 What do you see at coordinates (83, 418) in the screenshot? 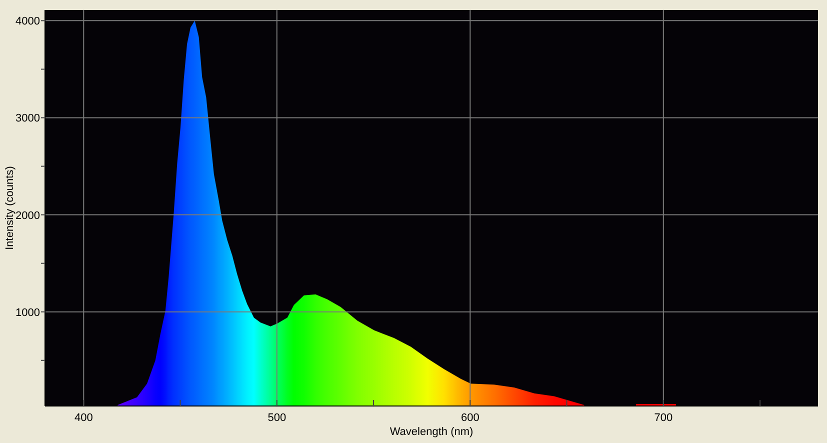
I see `x-tick-label: 400` at bounding box center [83, 418].